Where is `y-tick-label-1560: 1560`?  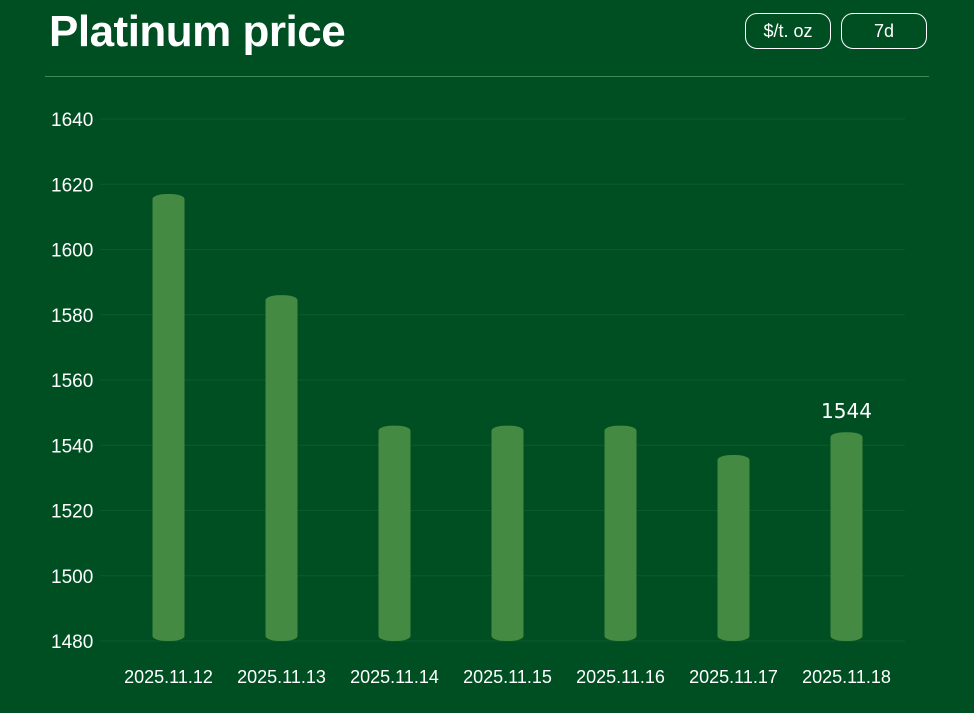 y-tick-label-1560: 1560 is located at coordinates (72, 381).